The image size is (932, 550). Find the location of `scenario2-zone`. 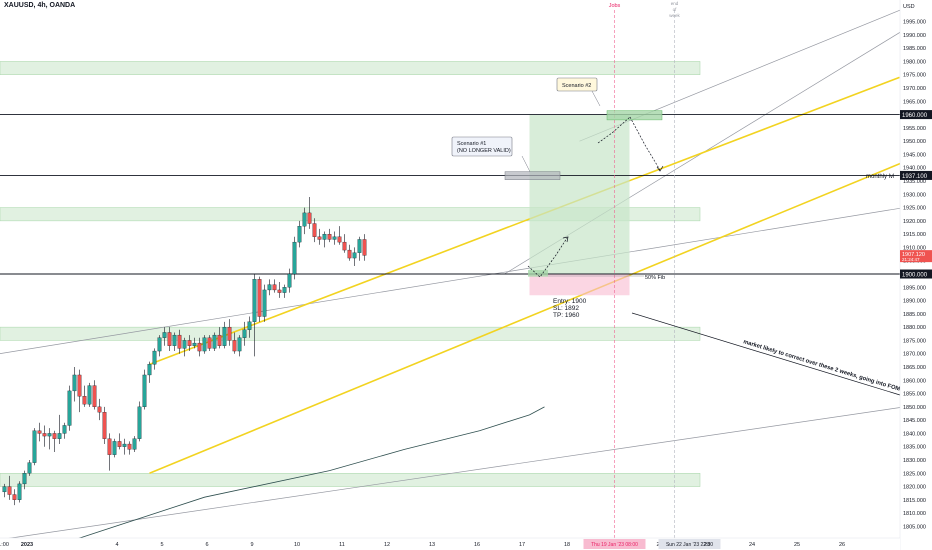

scenario2-zone is located at coordinates (634, 115).